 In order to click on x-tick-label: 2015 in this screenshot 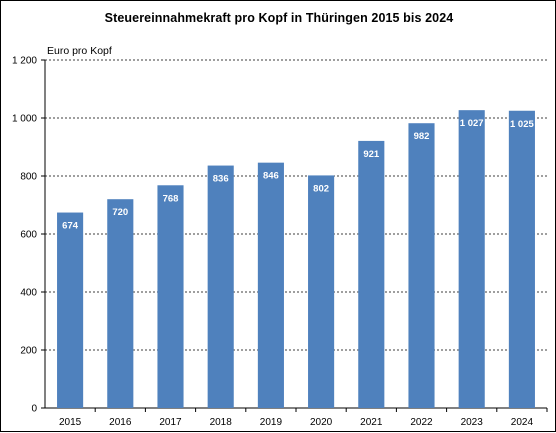, I will do `click(70, 422)`.